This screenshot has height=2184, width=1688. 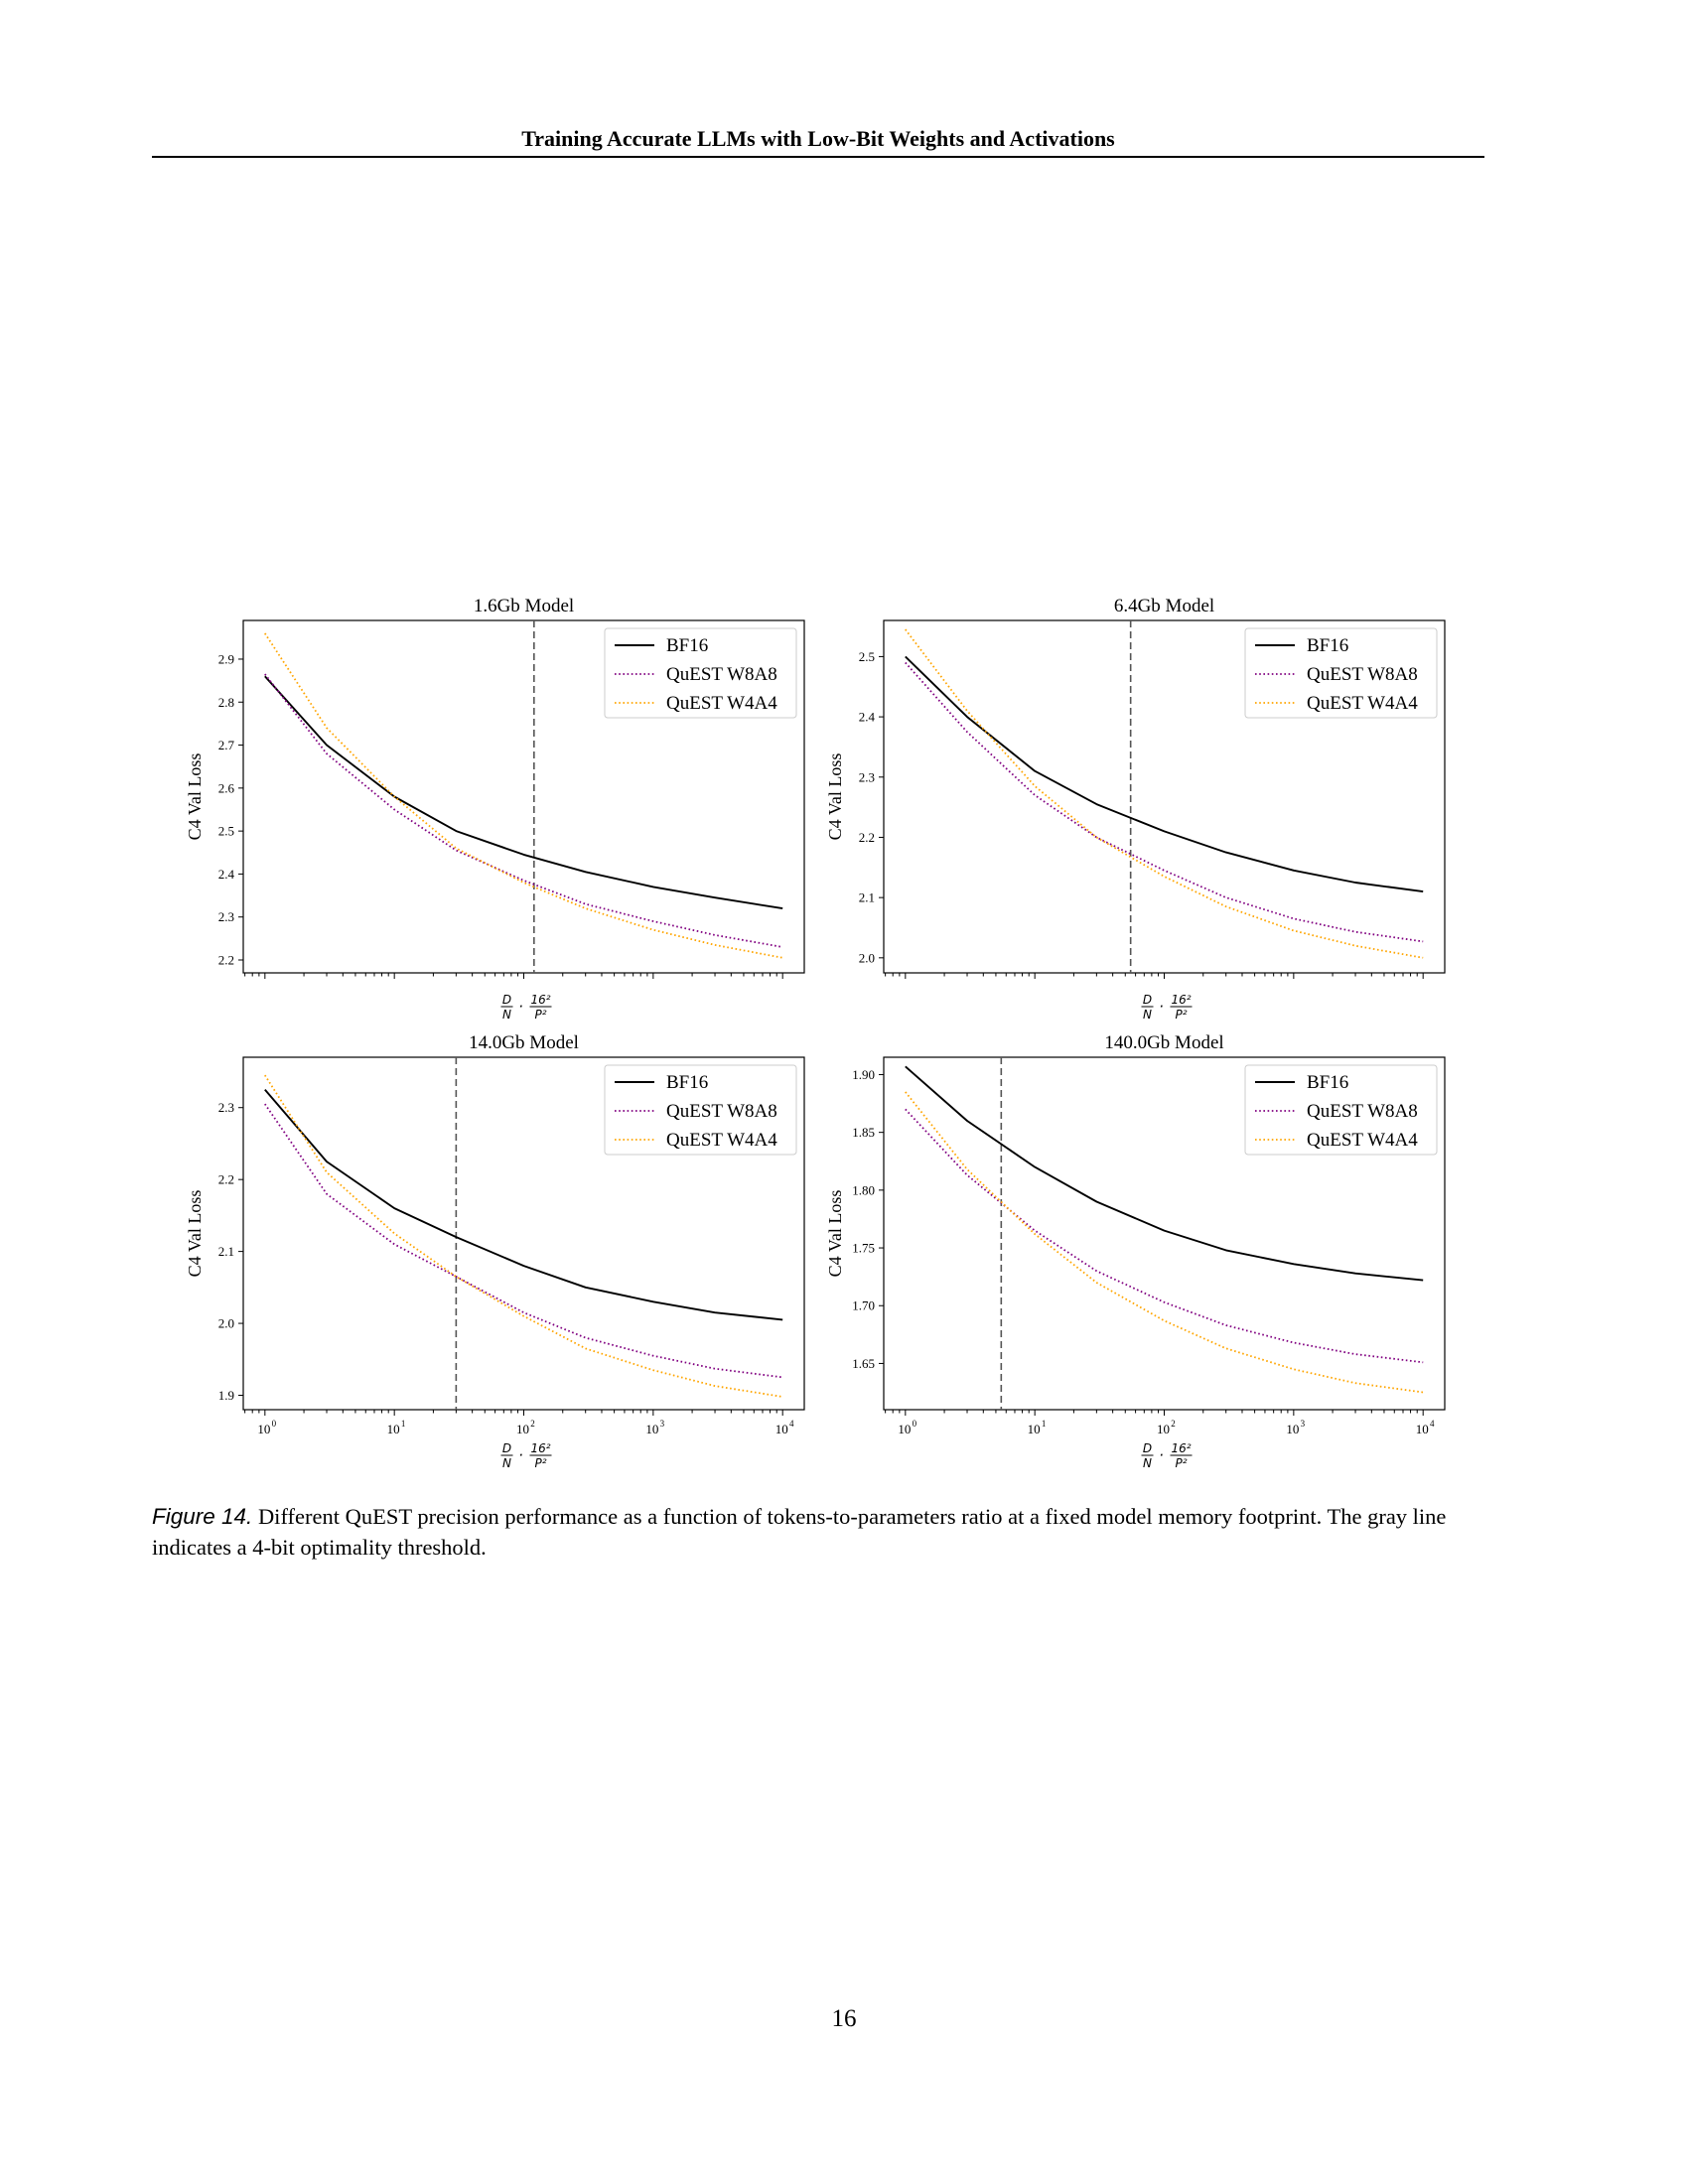 I want to click on y-tick-label: 1.90, so click(x=863, y=1074).